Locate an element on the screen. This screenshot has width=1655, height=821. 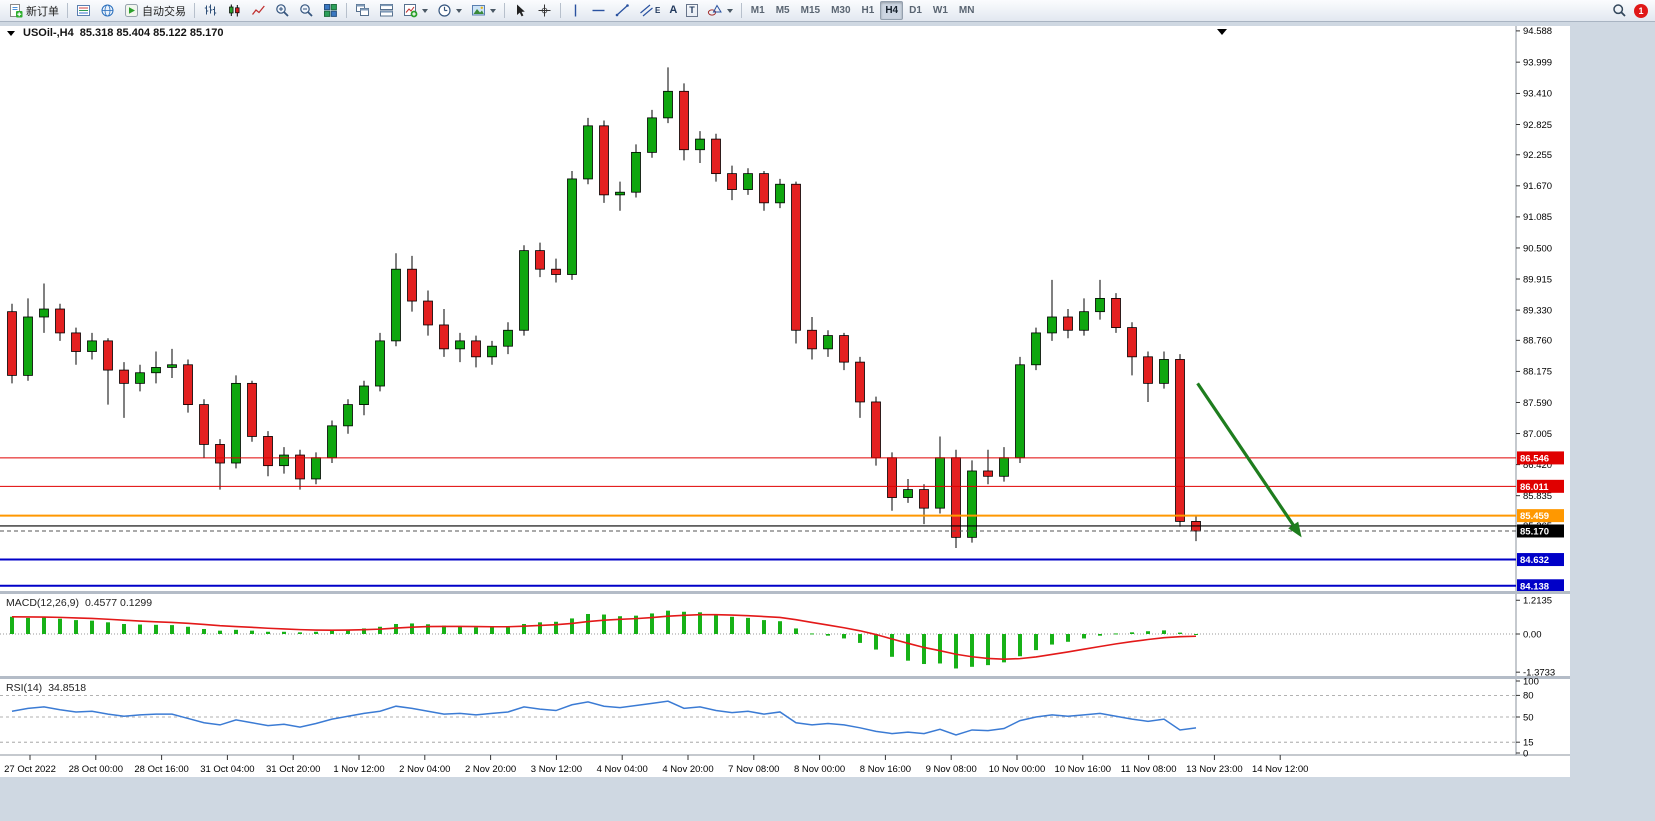
arrange-windows-button is located at coordinates (386, 10).